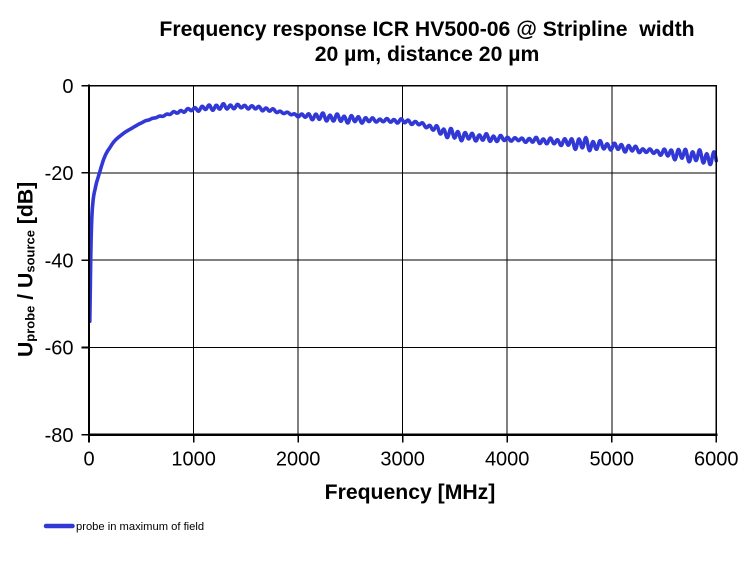  I want to click on svg-text: -60, so click(59, 349).